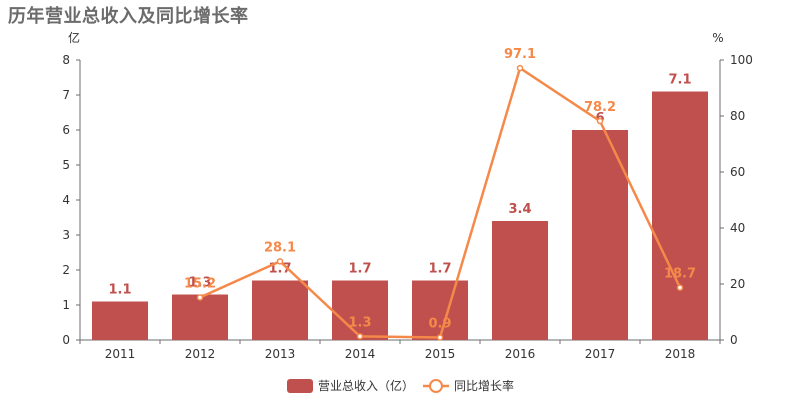  I want to click on bar-value-label: 1.1, so click(119, 290).